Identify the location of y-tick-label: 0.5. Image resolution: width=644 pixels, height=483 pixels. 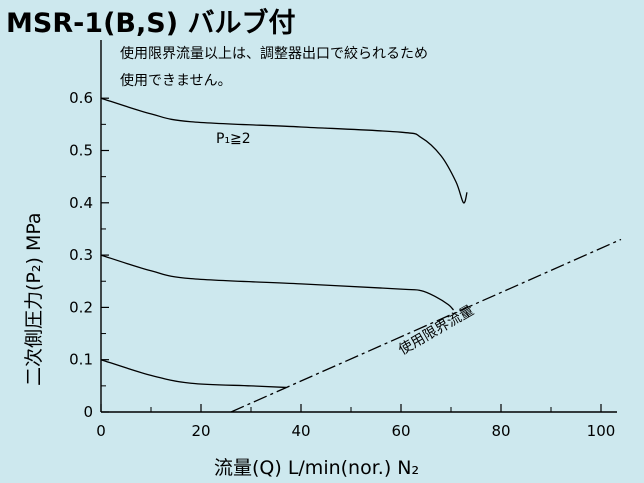
(81, 151).